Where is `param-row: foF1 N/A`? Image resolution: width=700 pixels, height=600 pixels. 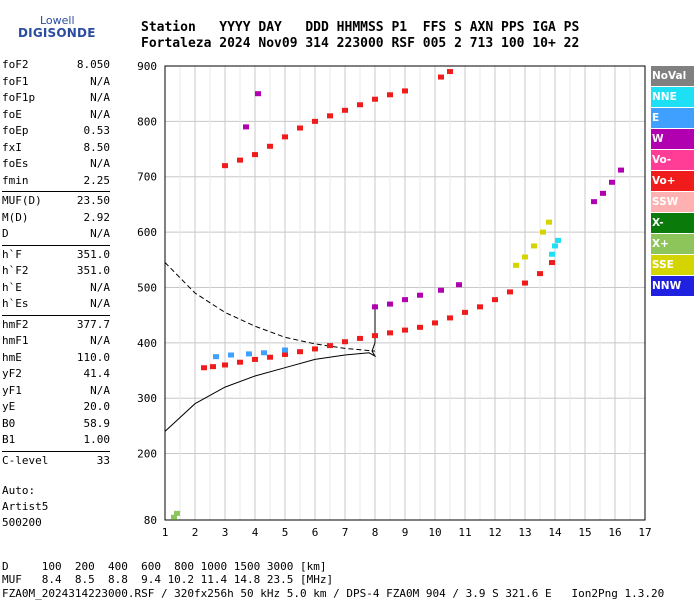
param-row: foF1 N/A is located at coordinates (56, 83).